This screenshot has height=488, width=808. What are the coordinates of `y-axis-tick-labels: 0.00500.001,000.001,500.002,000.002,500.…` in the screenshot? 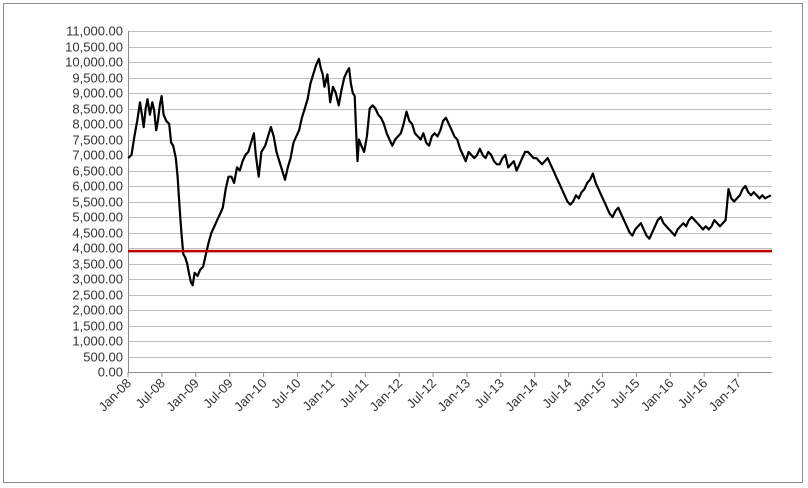 It's located at (94, 202).